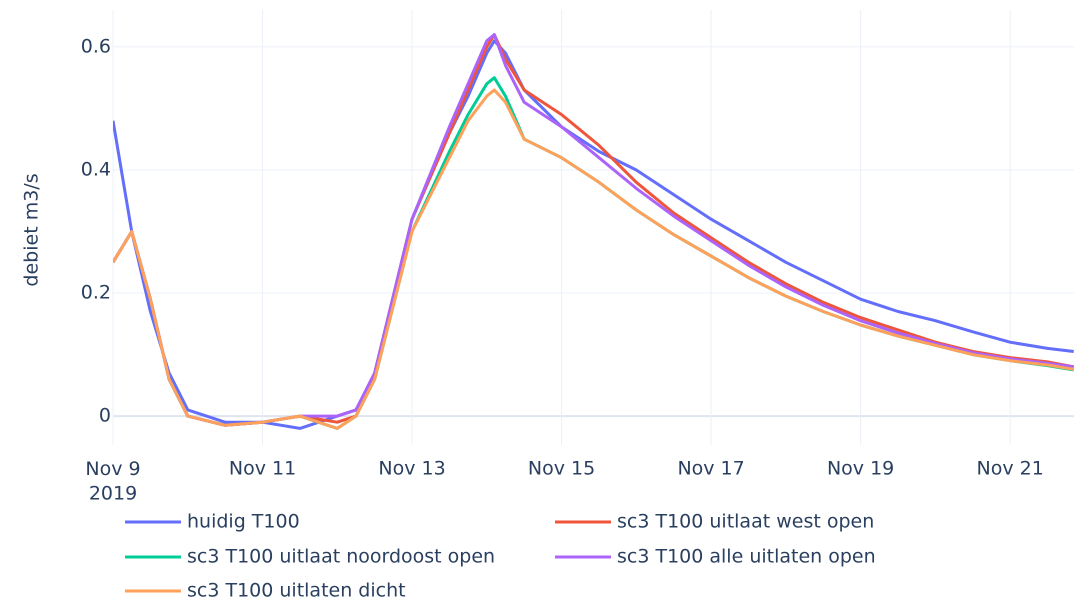 This screenshot has height=600, width=1074. I want to click on x-tick-label: Nov 17, so click(710, 469).